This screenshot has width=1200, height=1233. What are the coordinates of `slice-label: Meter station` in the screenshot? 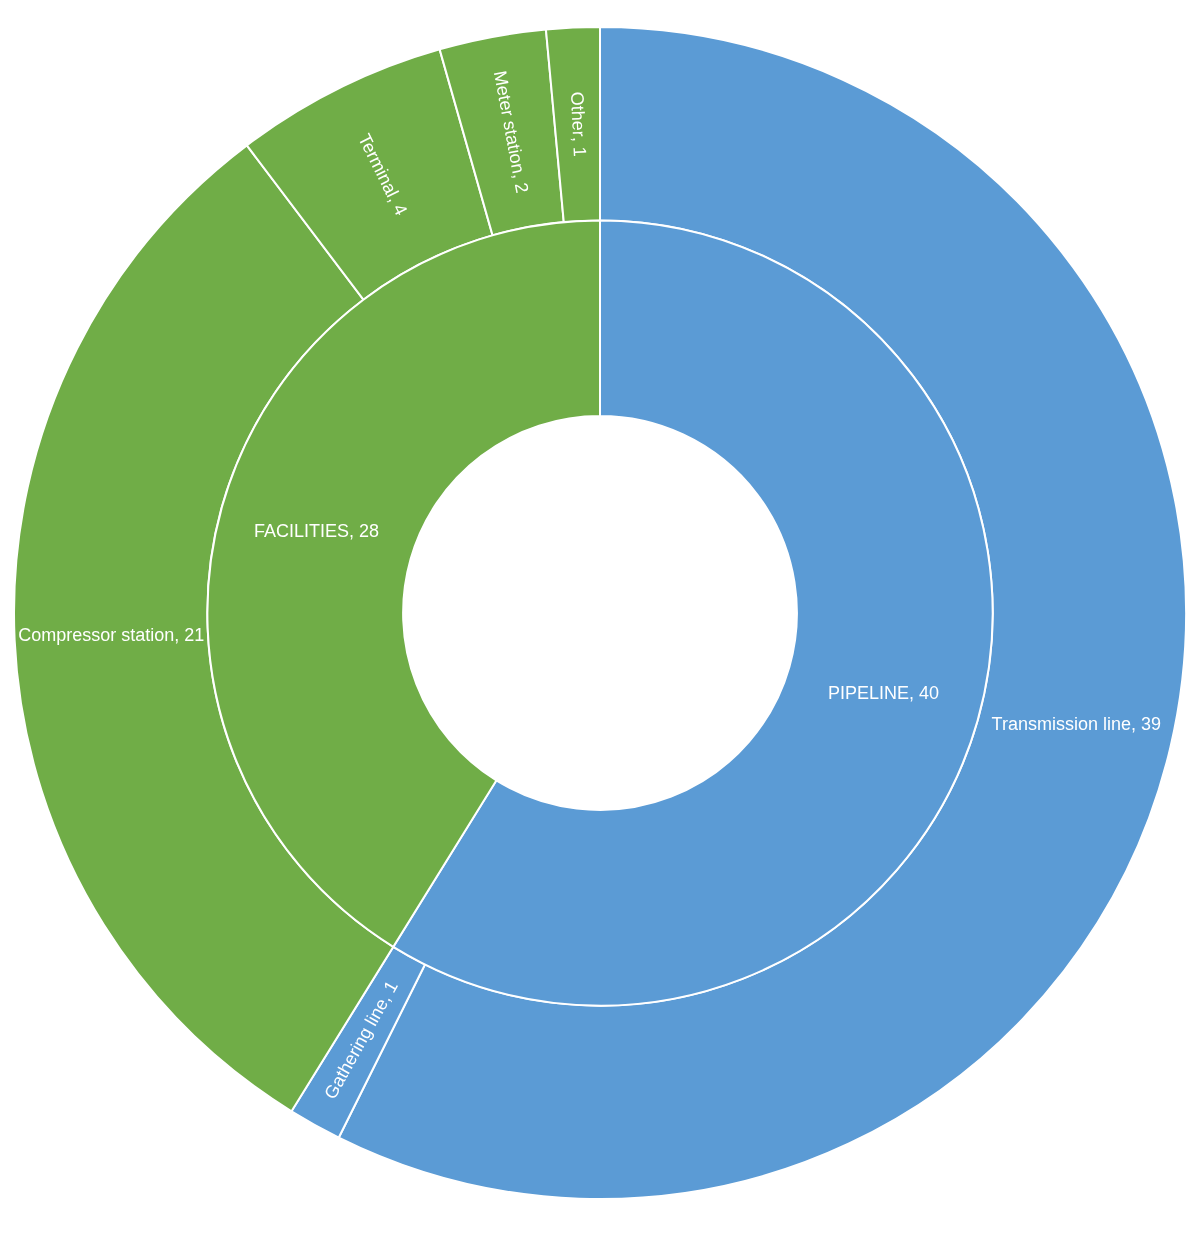 It's located at (509, 122).